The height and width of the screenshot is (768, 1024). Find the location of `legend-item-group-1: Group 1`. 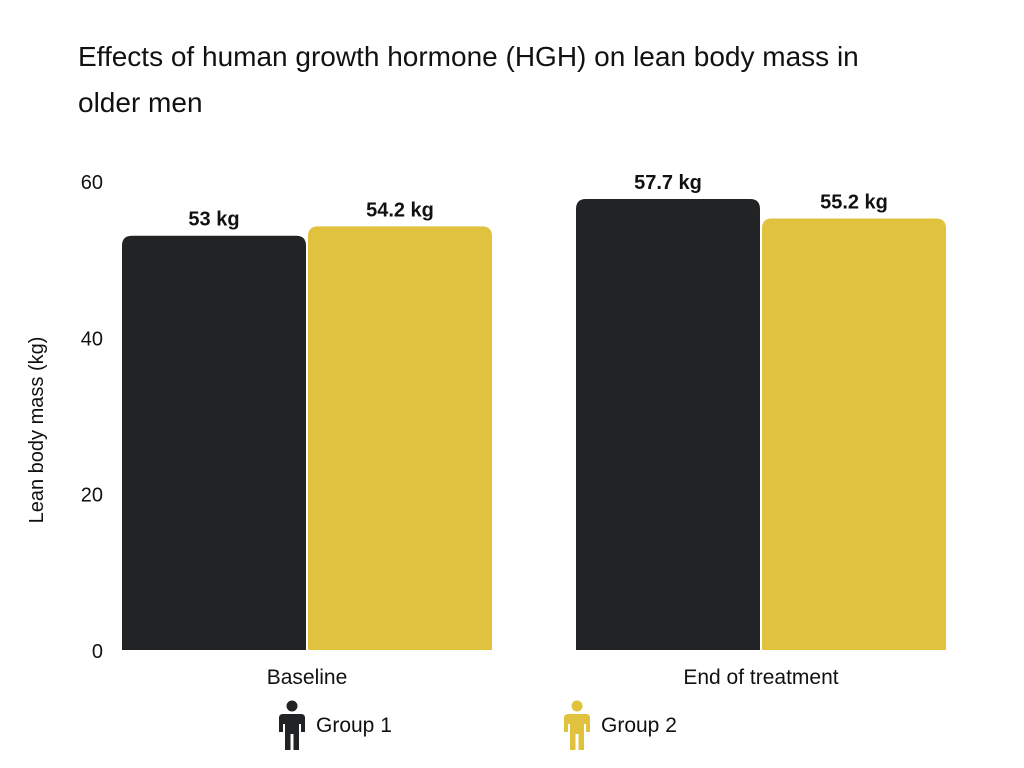

legend-item-group-1: Group 1 is located at coordinates (335, 726).